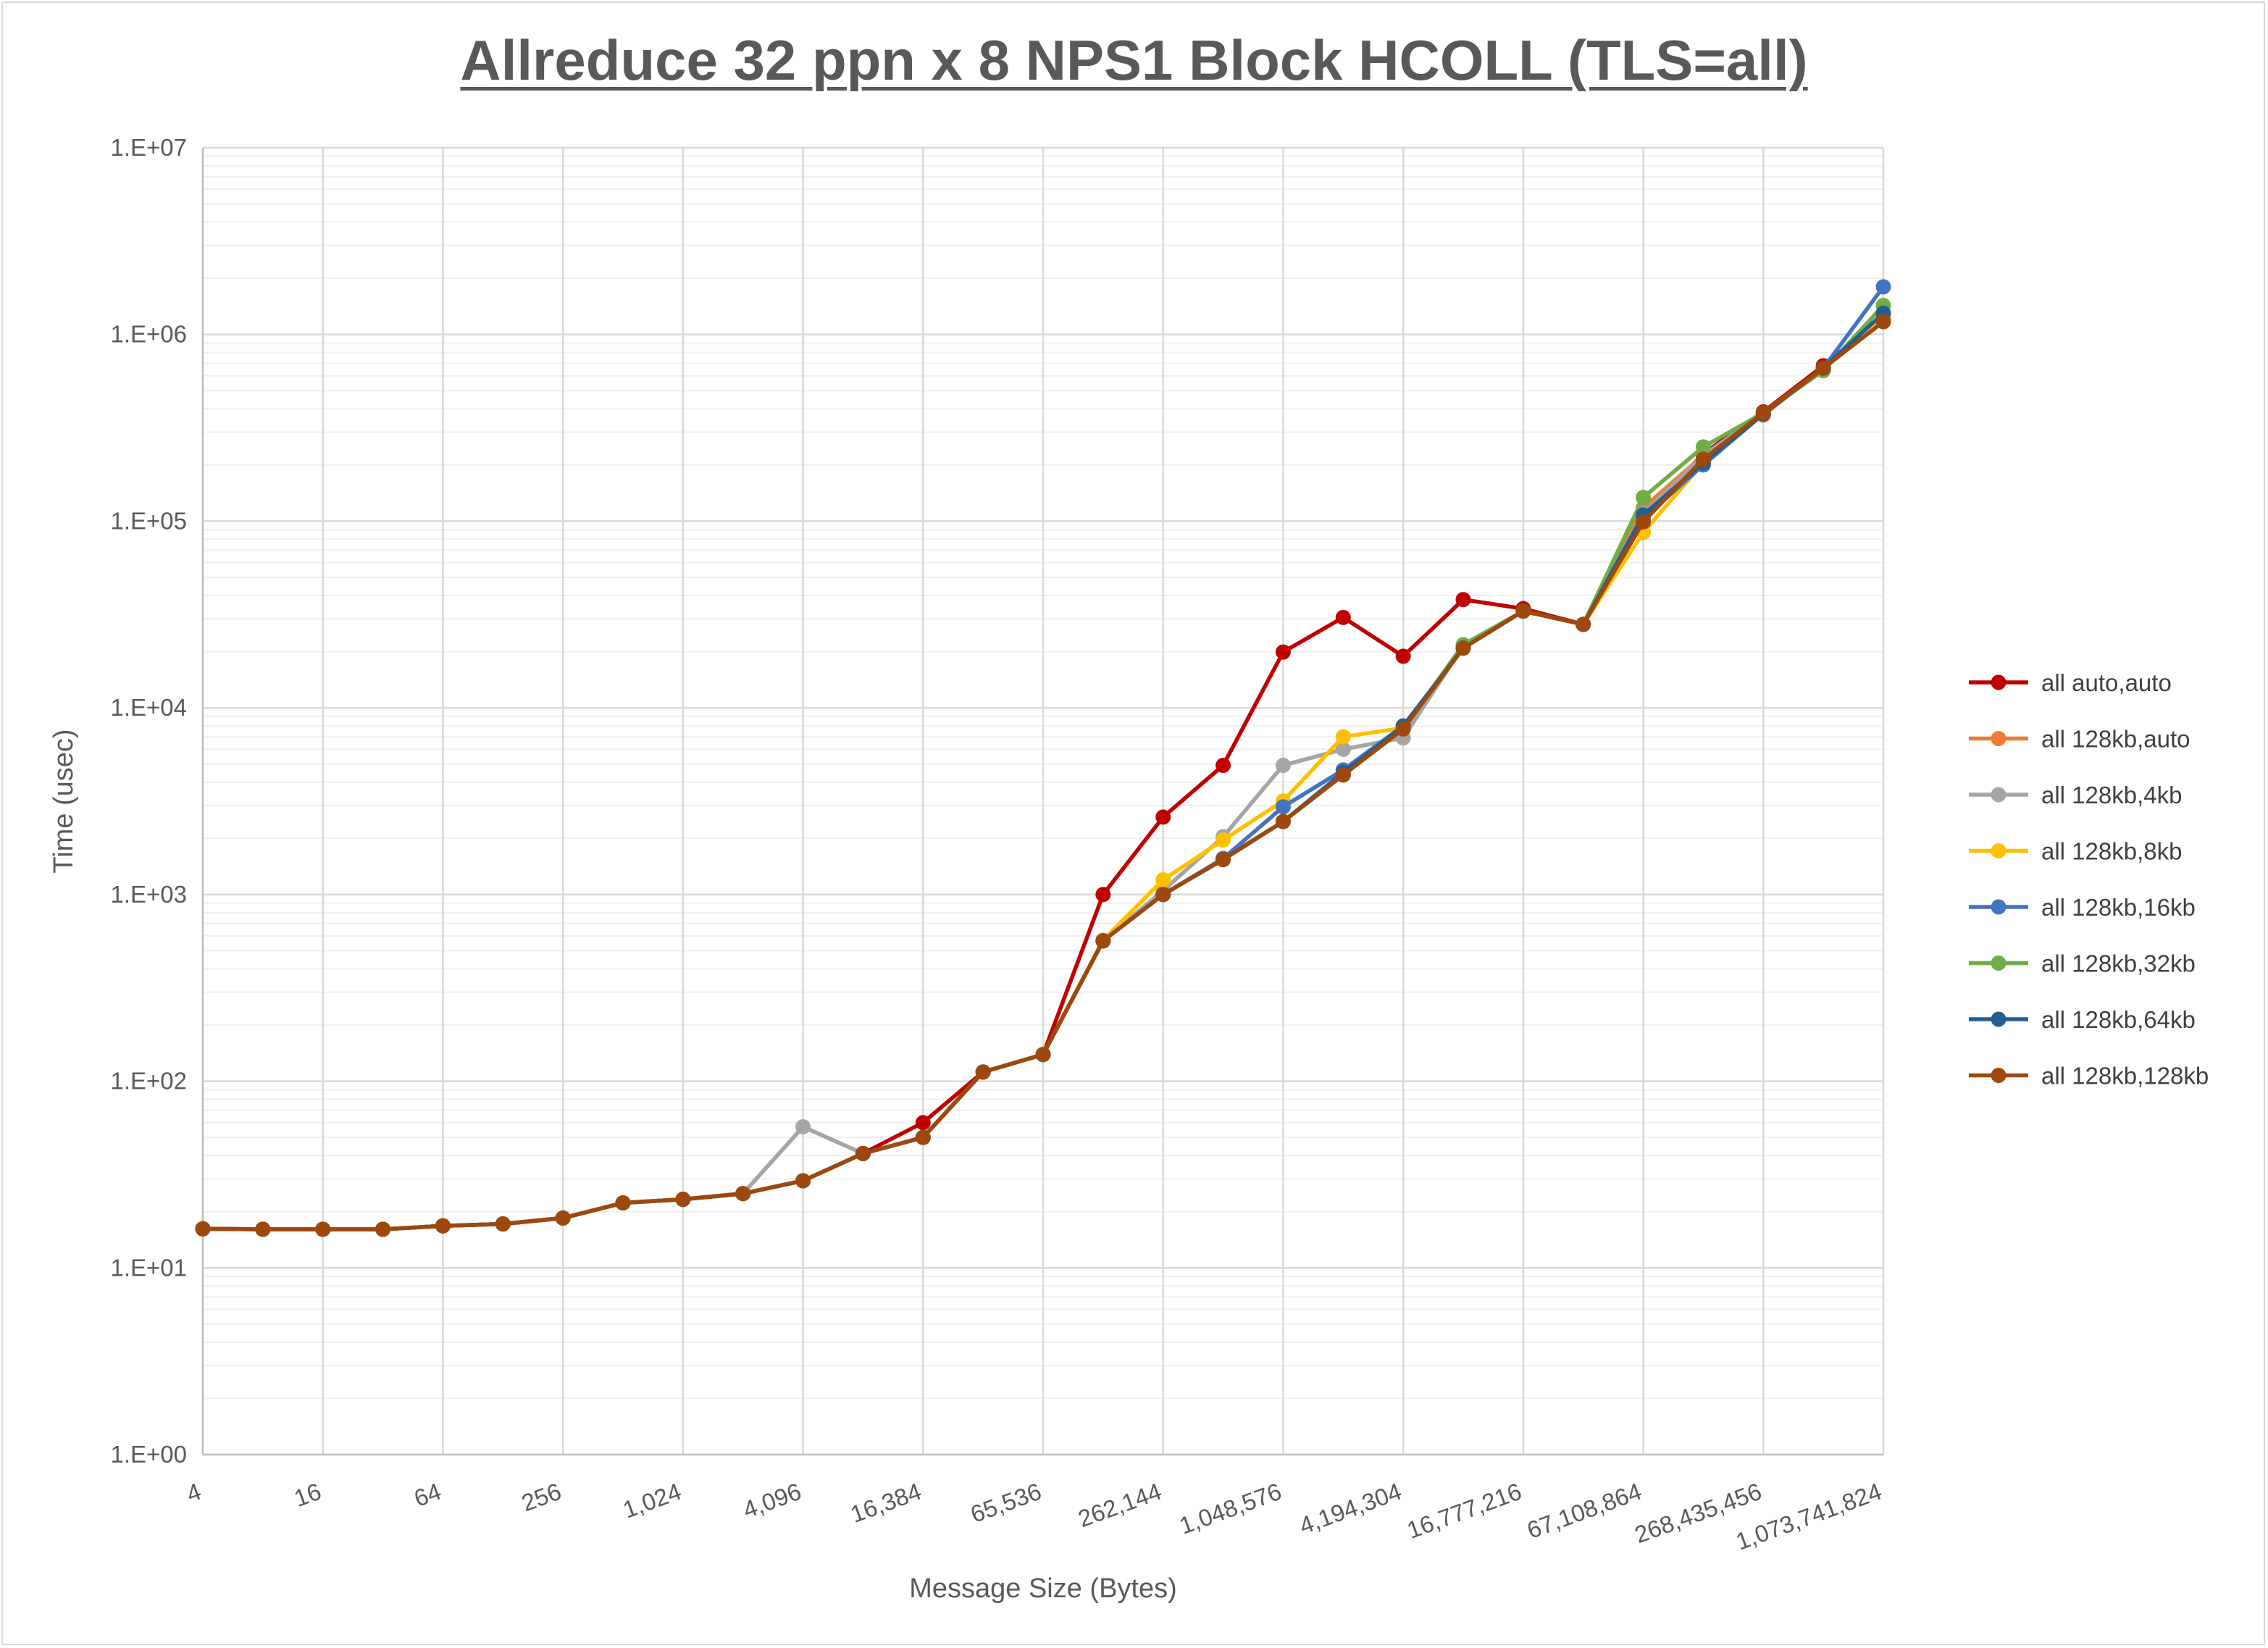 This screenshot has width=2268, height=1648. I want to click on y-tick-label: 1.E+04, so click(149, 707).